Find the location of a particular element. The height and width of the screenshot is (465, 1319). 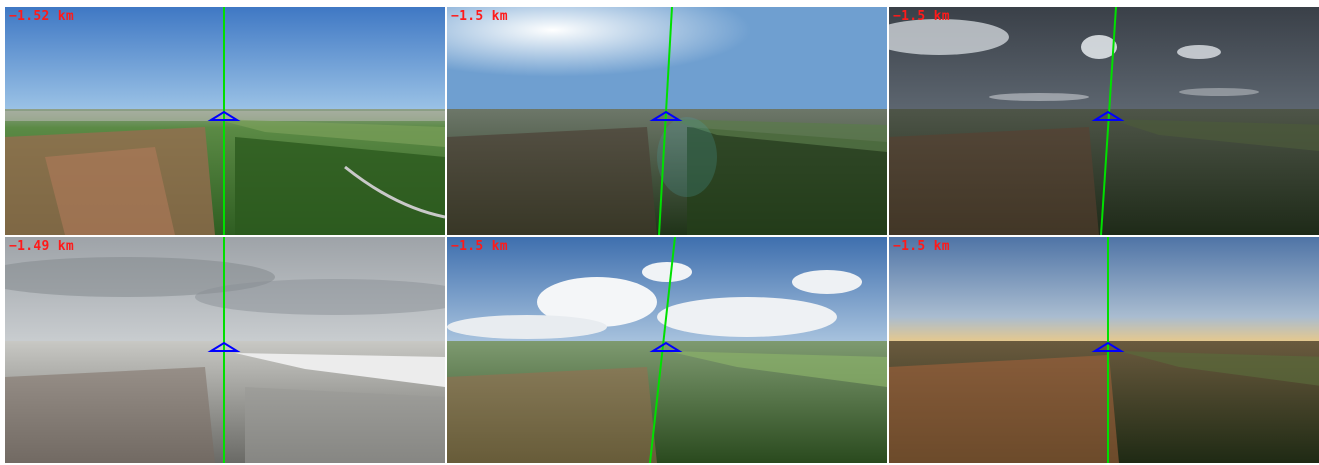

distance-label: −1.52 km is located at coordinates (42, 16).